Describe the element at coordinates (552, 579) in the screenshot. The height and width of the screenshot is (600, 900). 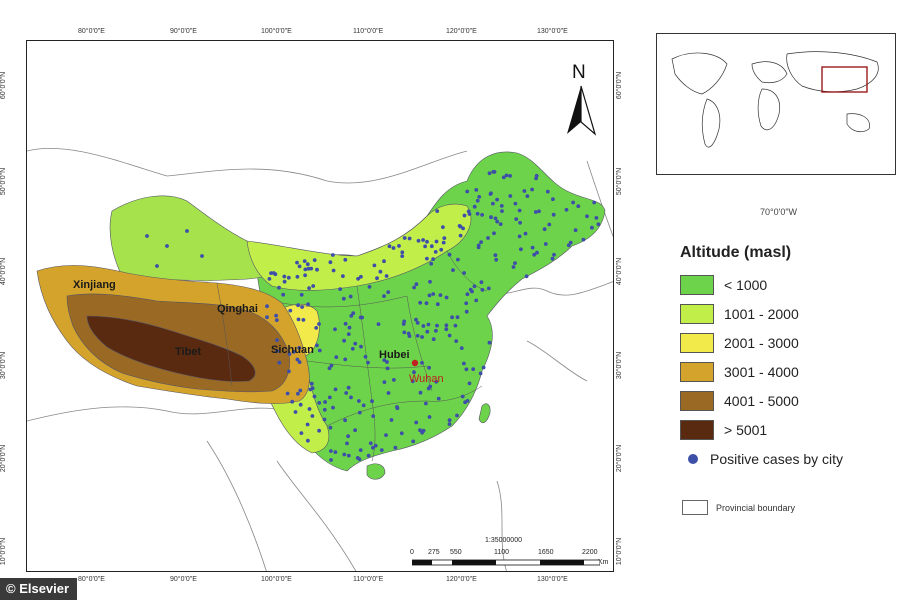
I see `bottom-tick-5: 130°0'0"E` at that location.